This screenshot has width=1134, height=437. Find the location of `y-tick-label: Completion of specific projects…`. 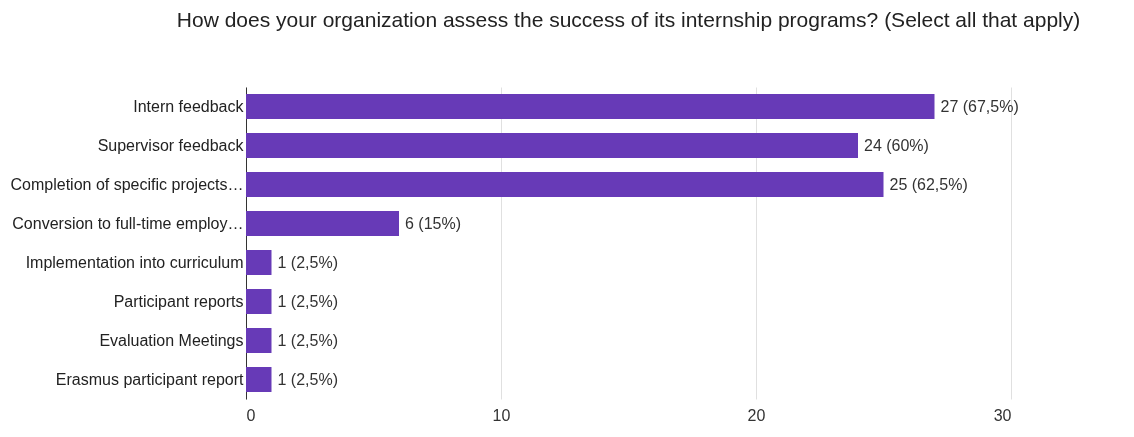

y-tick-label: Completion of specific projects… is located at coordinates (127, 184).